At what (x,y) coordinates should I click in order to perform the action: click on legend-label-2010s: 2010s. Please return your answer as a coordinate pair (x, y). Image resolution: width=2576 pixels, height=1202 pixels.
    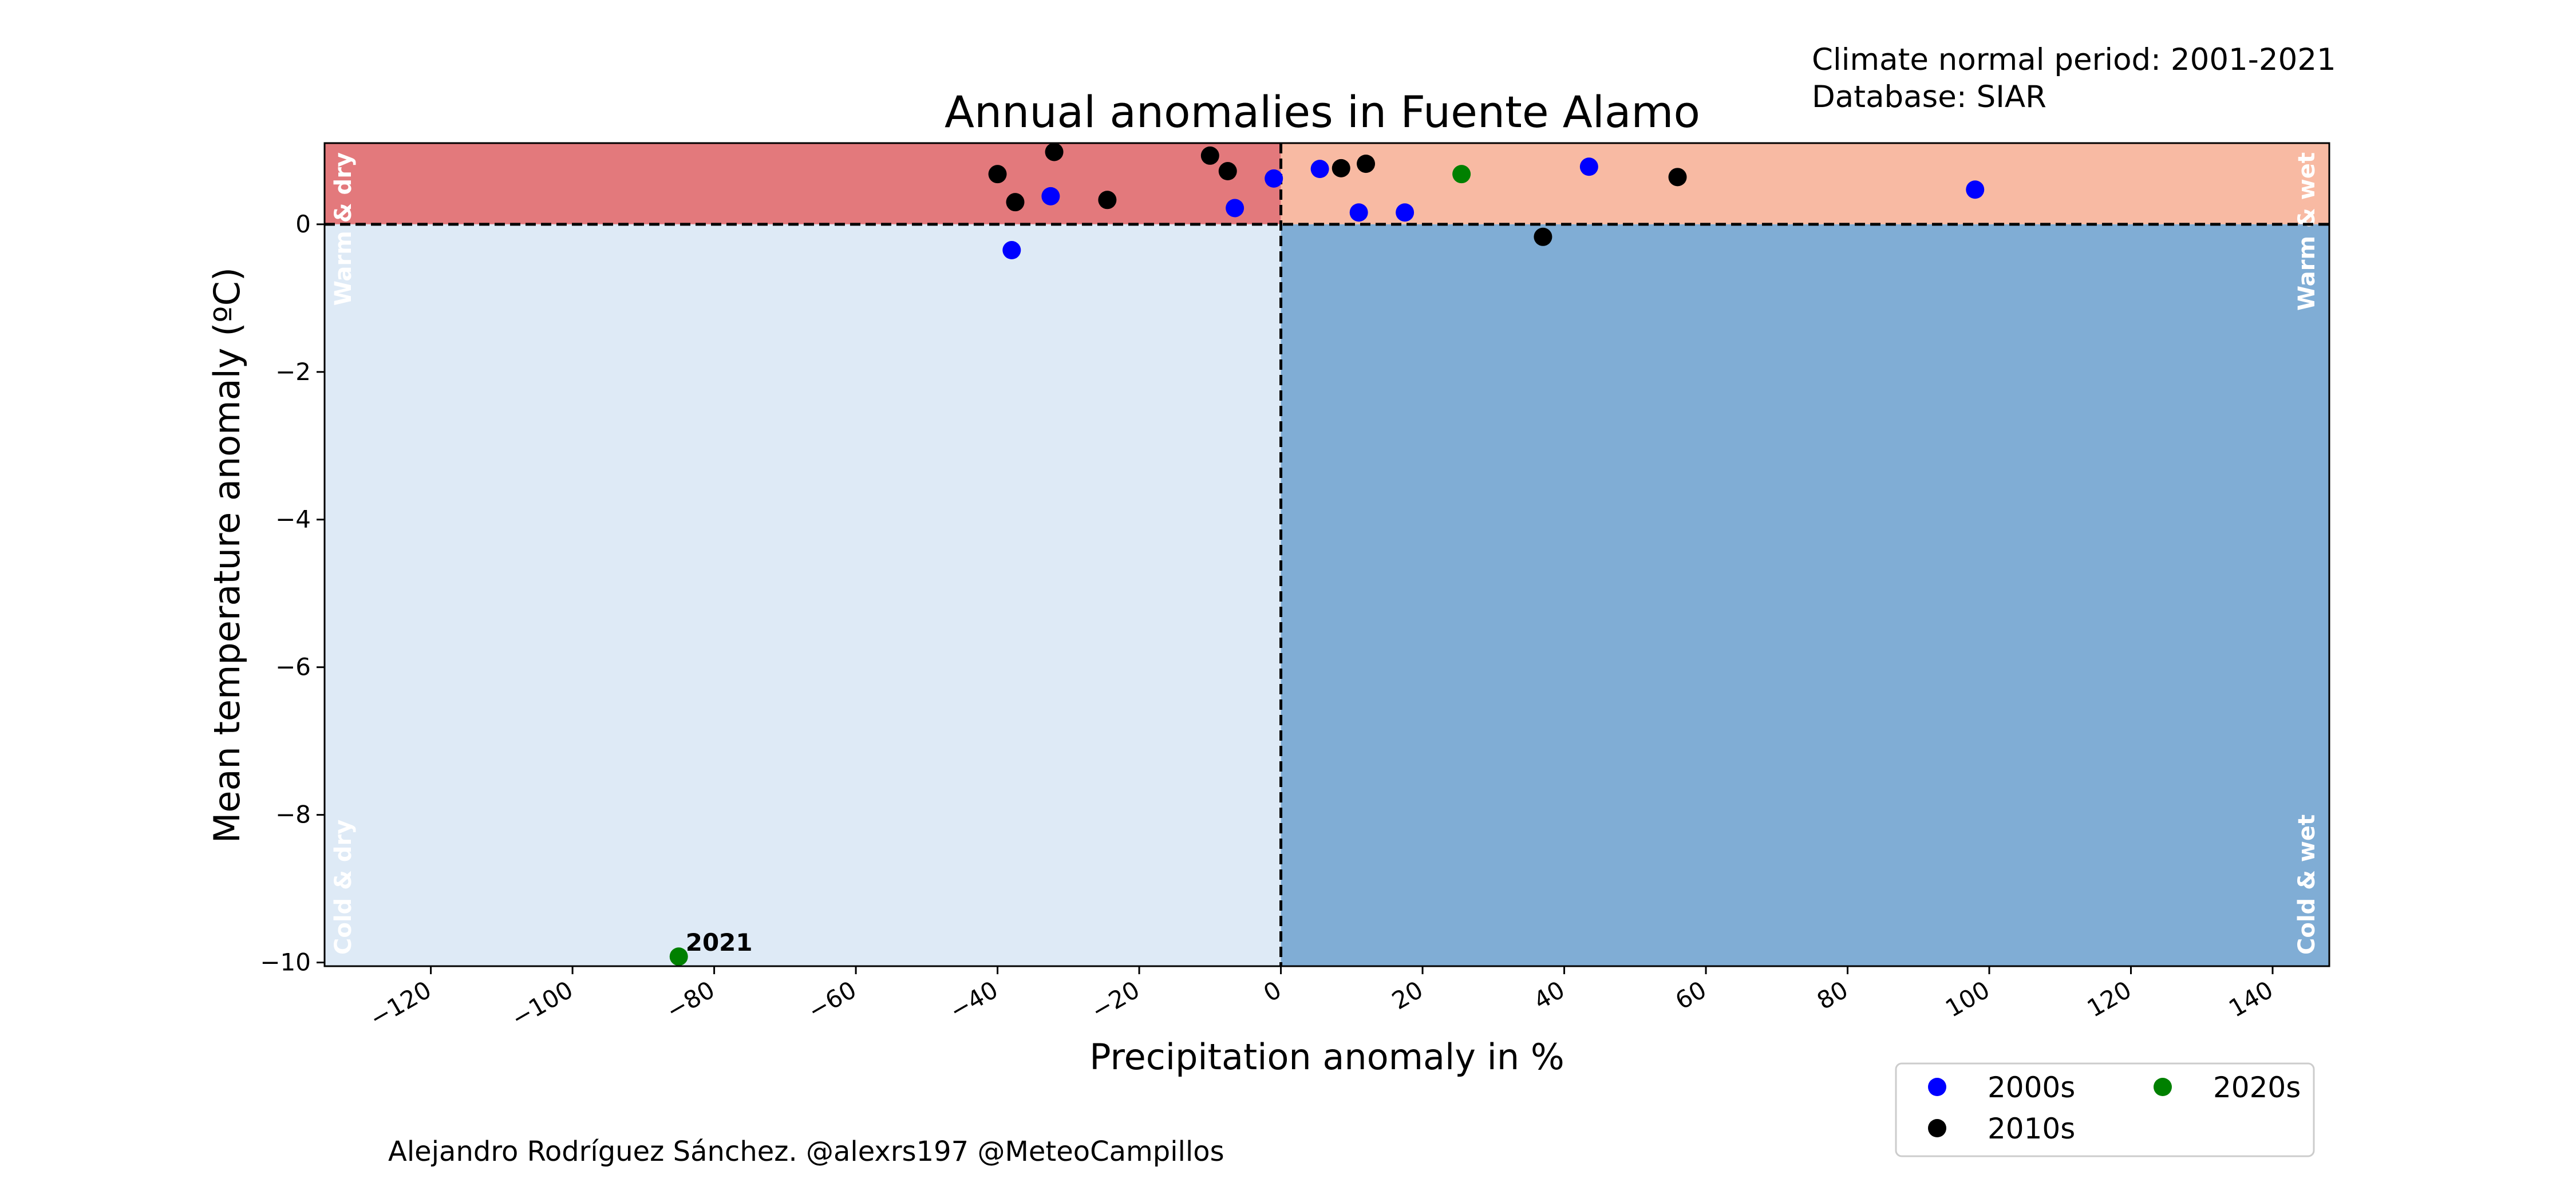
    Looking at the image, I should click on (2031, 1129).